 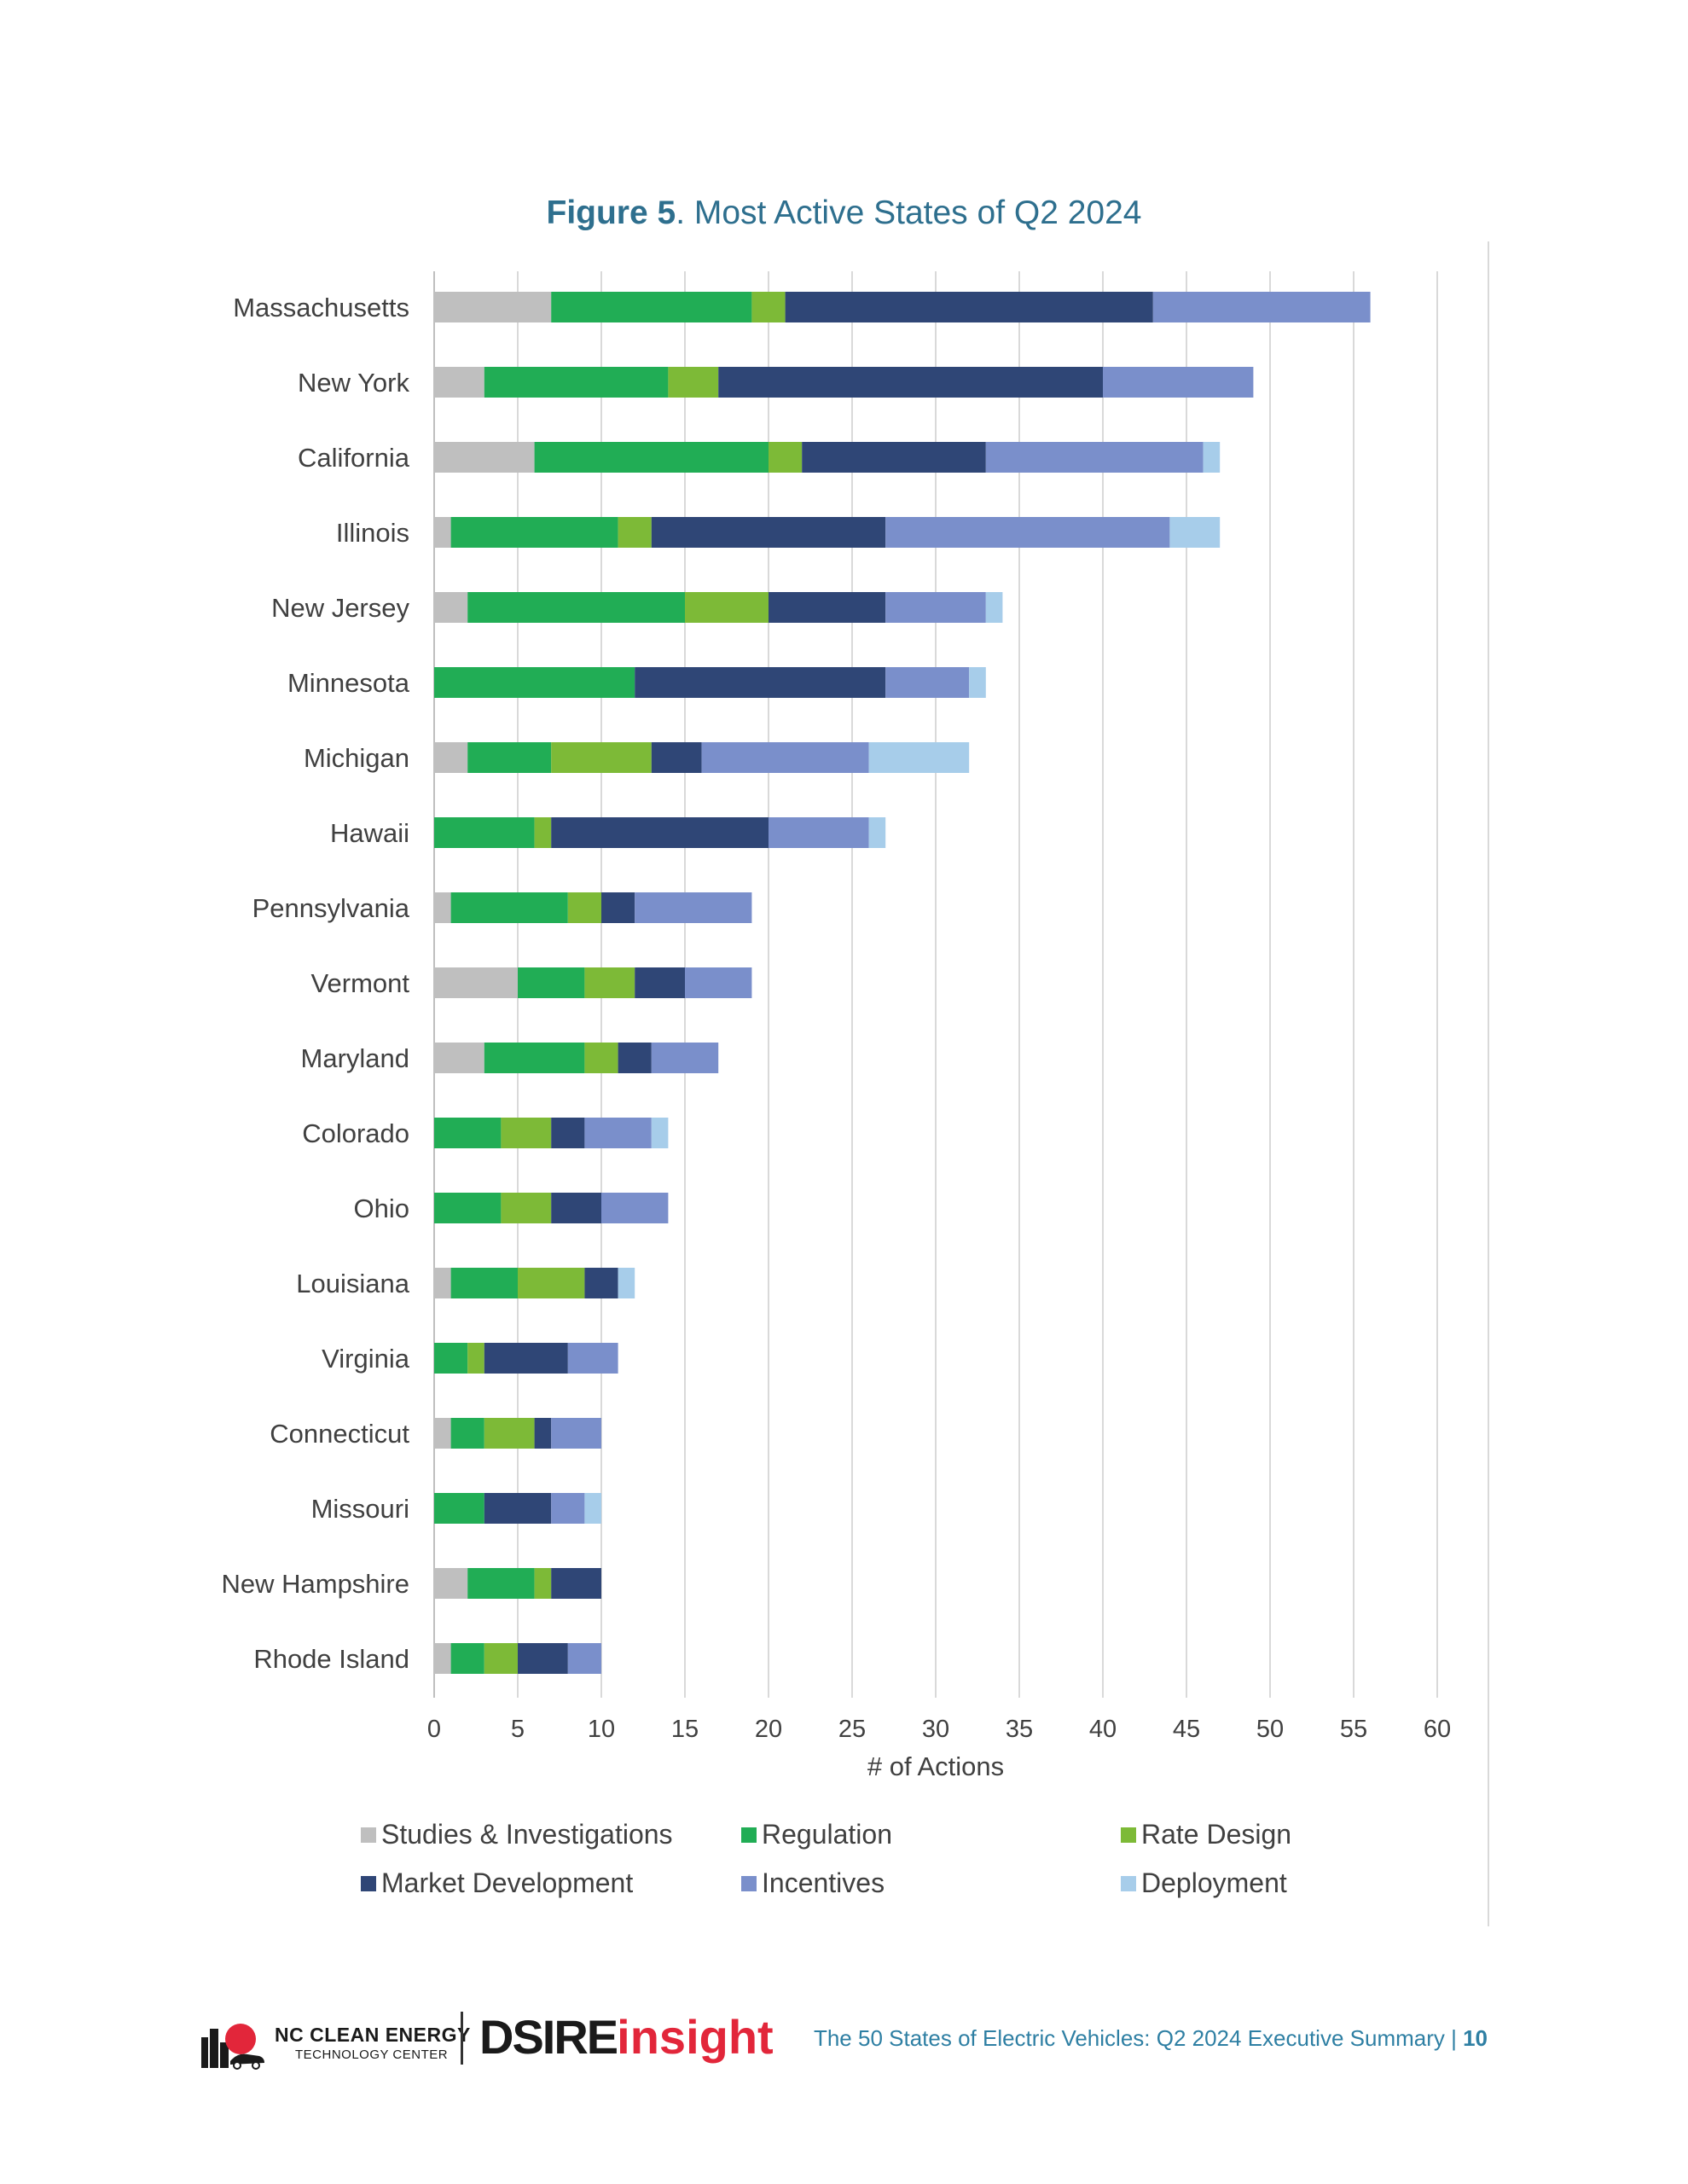 What do you see at coordinates (1489, 1084) in the screenshot?
I see `page-border-line` at bounding box center [1489, 1084].